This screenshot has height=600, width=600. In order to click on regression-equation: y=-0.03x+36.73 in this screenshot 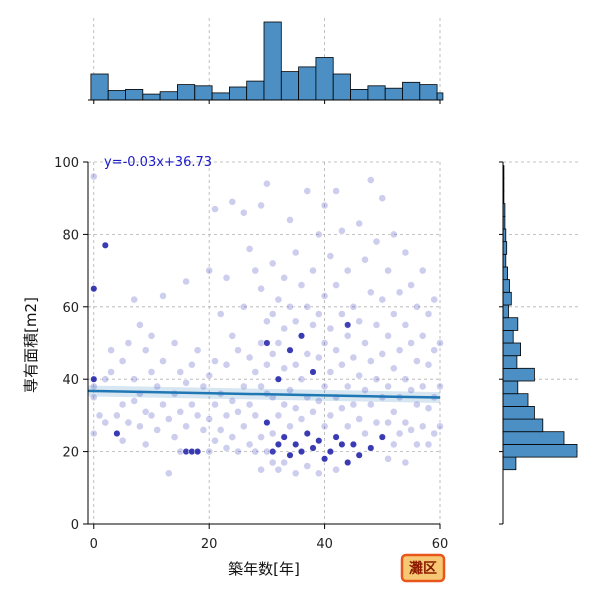, I will do `click(158, 162)`.